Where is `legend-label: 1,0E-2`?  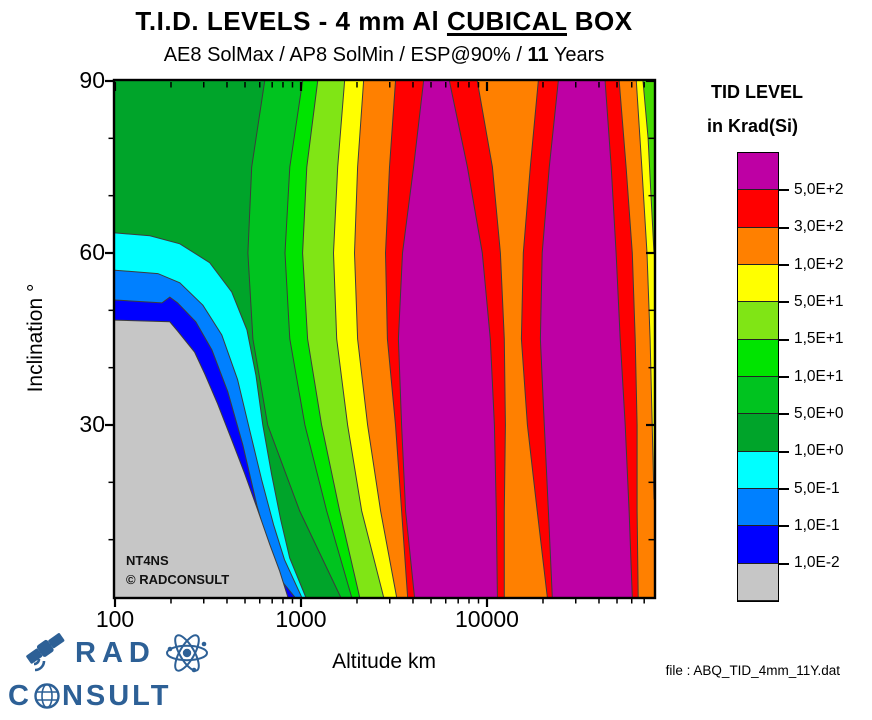
legend-label: 1,0E-2 is located at coordinates (817, 563).